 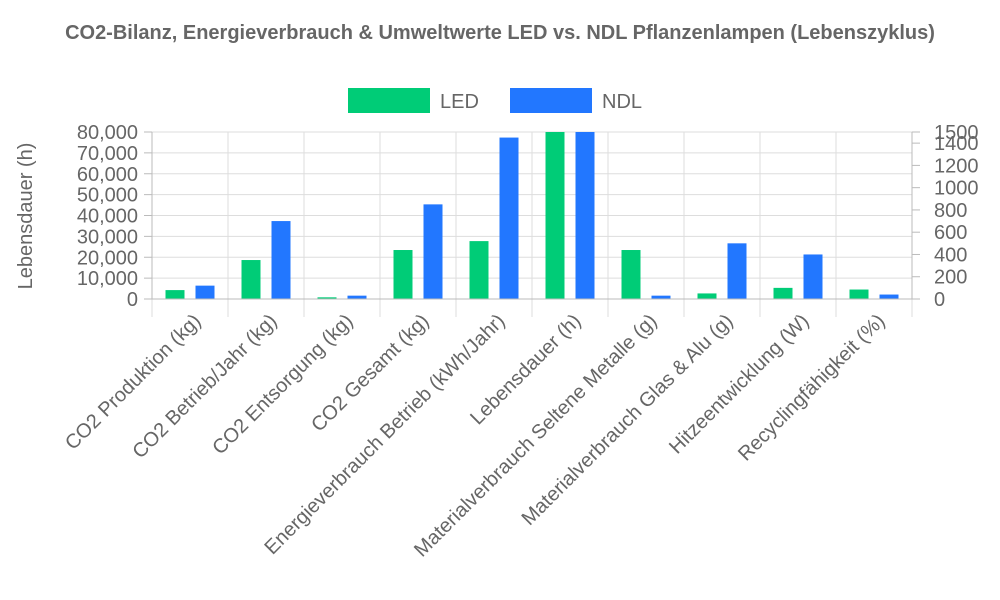 I want to click on y-tick-label: 50,000, so click(x=107, y=196).